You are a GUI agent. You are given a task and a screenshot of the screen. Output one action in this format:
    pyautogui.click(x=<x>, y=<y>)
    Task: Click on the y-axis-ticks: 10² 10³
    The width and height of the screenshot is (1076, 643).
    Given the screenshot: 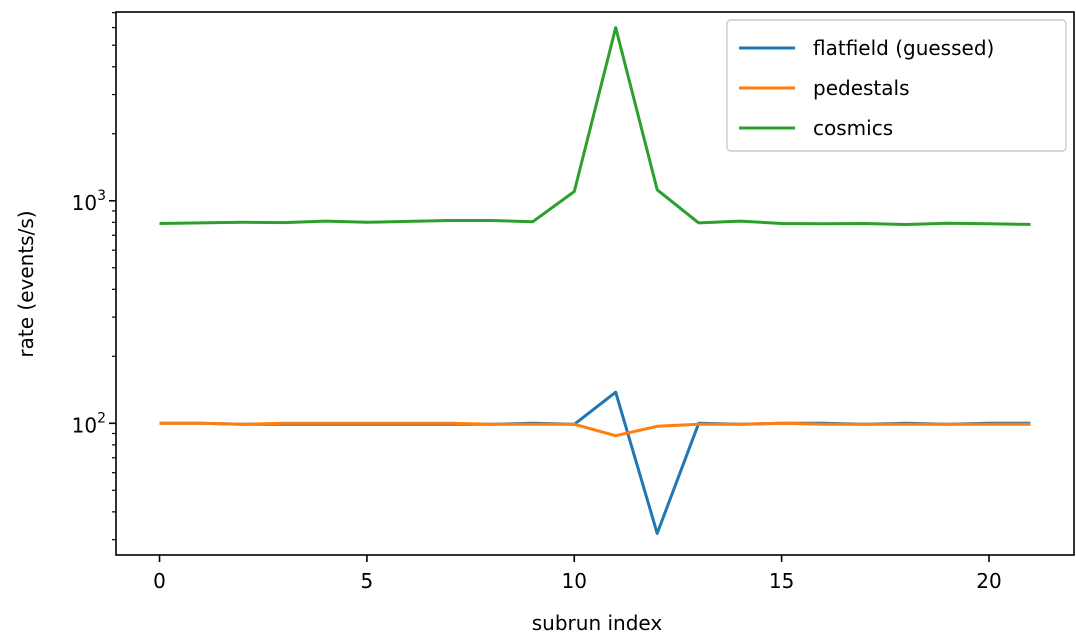 What is the action you would take?
    pyautogui.click(x=94, y=312)
    